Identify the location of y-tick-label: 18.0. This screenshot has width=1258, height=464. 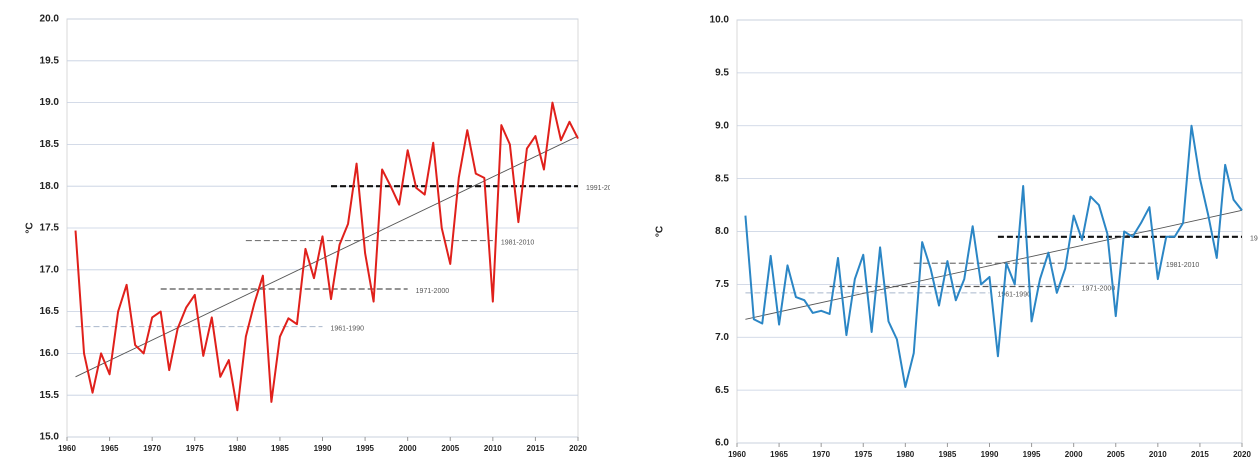
(50, 186).